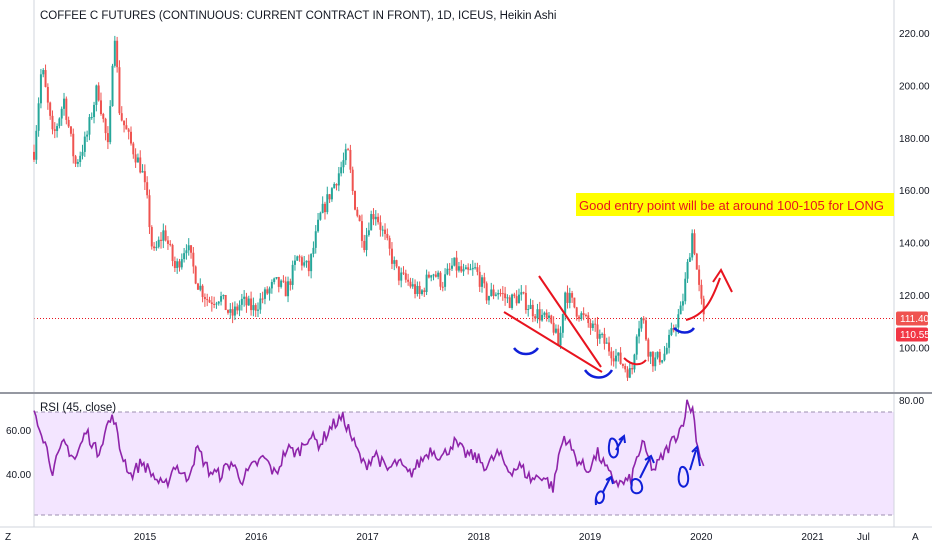 The image size is (932, 550). What do you see at coordinates (8, 537) in the screenshot?
I see `timezone-icon: Z` at bounding box center [8, 537].